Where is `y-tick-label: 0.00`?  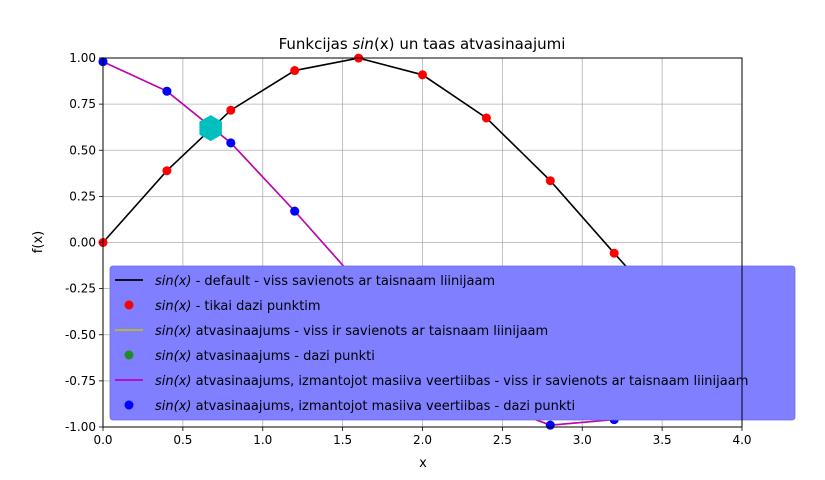 y-tick-label: 0.00 is located at coordinates (82, 243).